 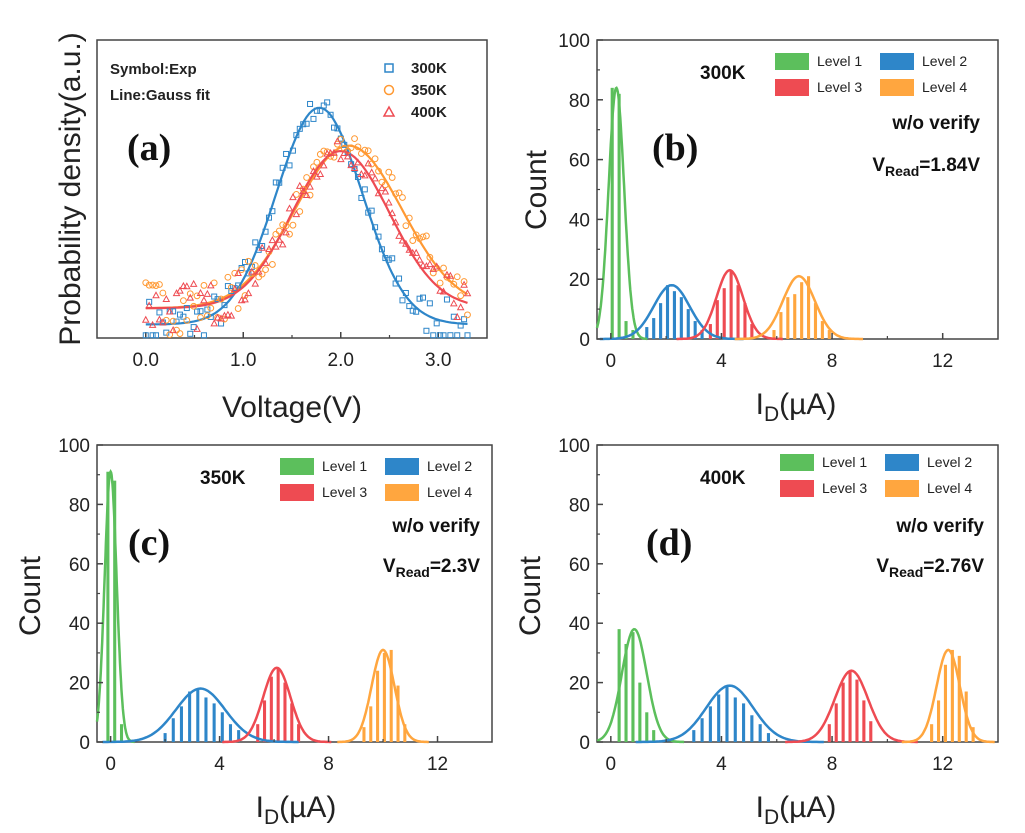 I want to click on legend-label-level-3: Level 3, so click(x=344, y=492).